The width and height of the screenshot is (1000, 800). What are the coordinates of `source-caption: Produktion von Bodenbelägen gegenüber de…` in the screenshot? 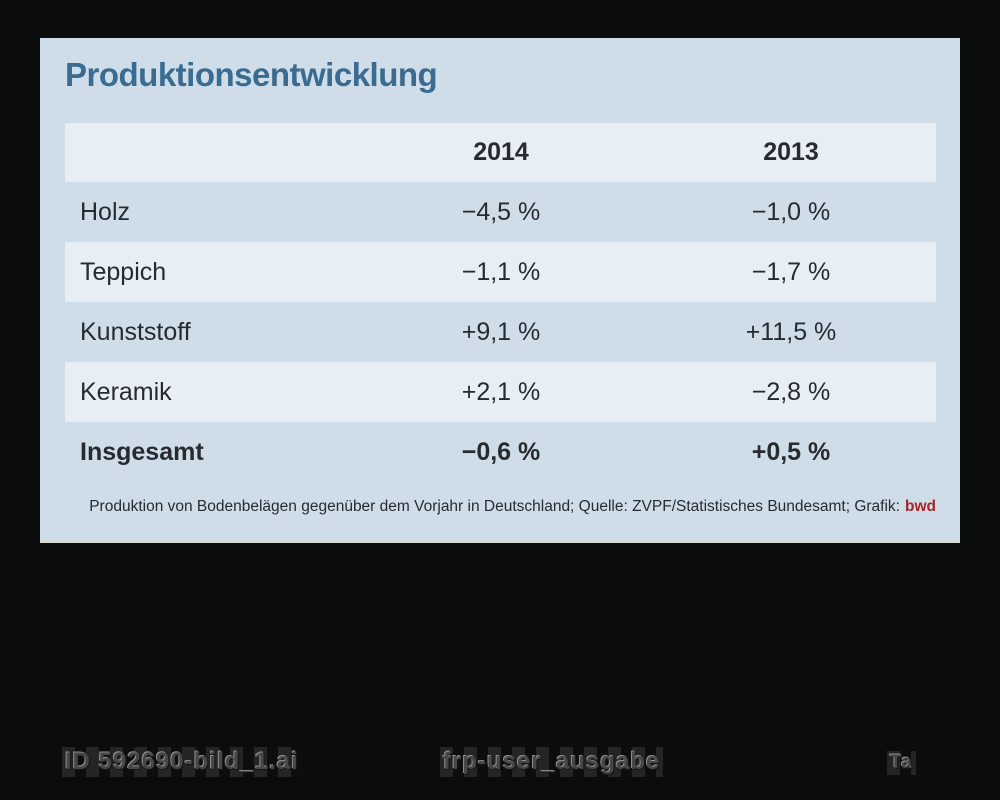 It's located at (506, 507).